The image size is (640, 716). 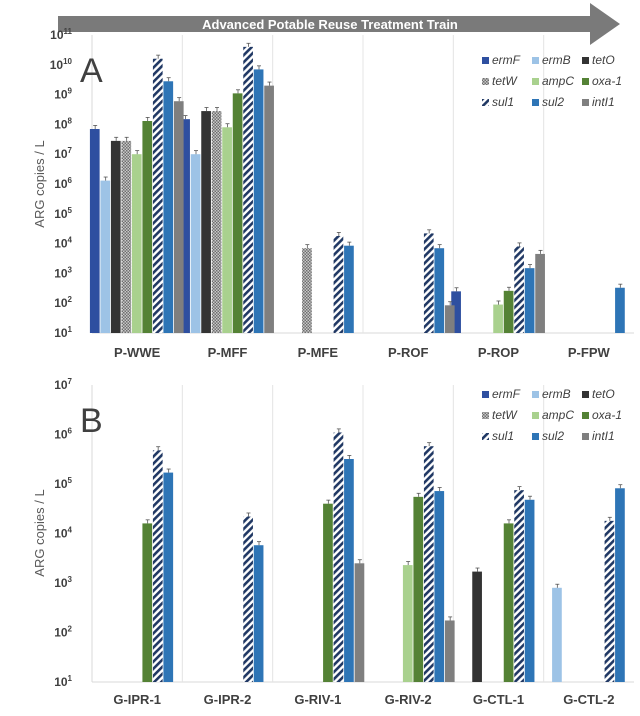 What do you see at coordinates (588, 699) in the screenshot?
I see `x-tick-label: G-CTL-2` at bounding box center [588, 699].